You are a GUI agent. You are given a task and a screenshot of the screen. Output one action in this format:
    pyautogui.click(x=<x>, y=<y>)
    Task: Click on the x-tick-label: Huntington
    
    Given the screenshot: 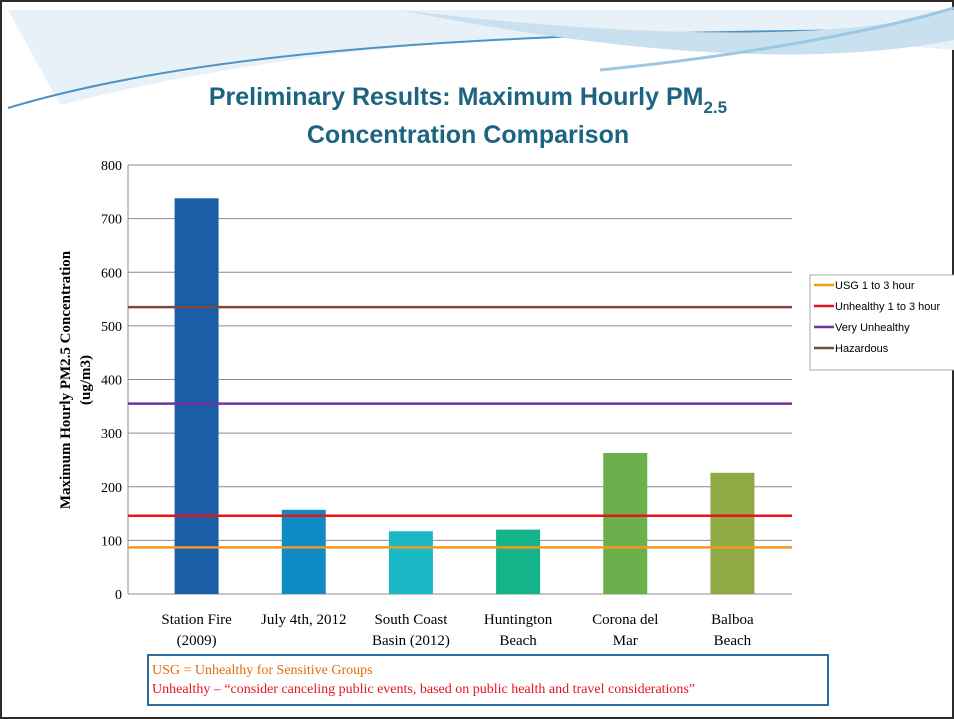 What is the action you would take?
    pyautogui.click(x=518, y=620)
    